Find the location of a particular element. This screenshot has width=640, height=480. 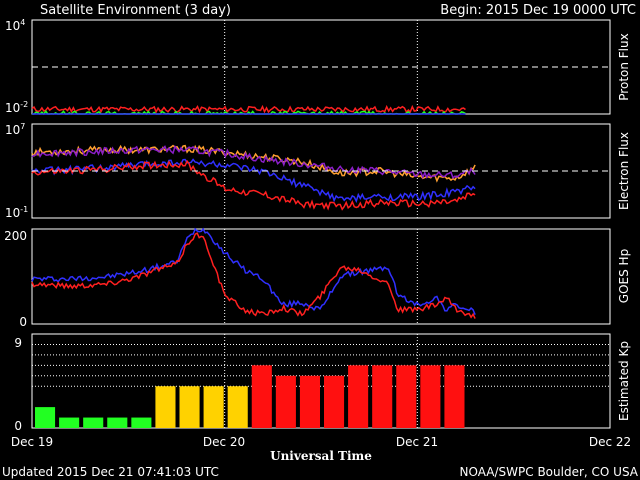

kp-y-max: 9 is located at coordinates (18, 343).